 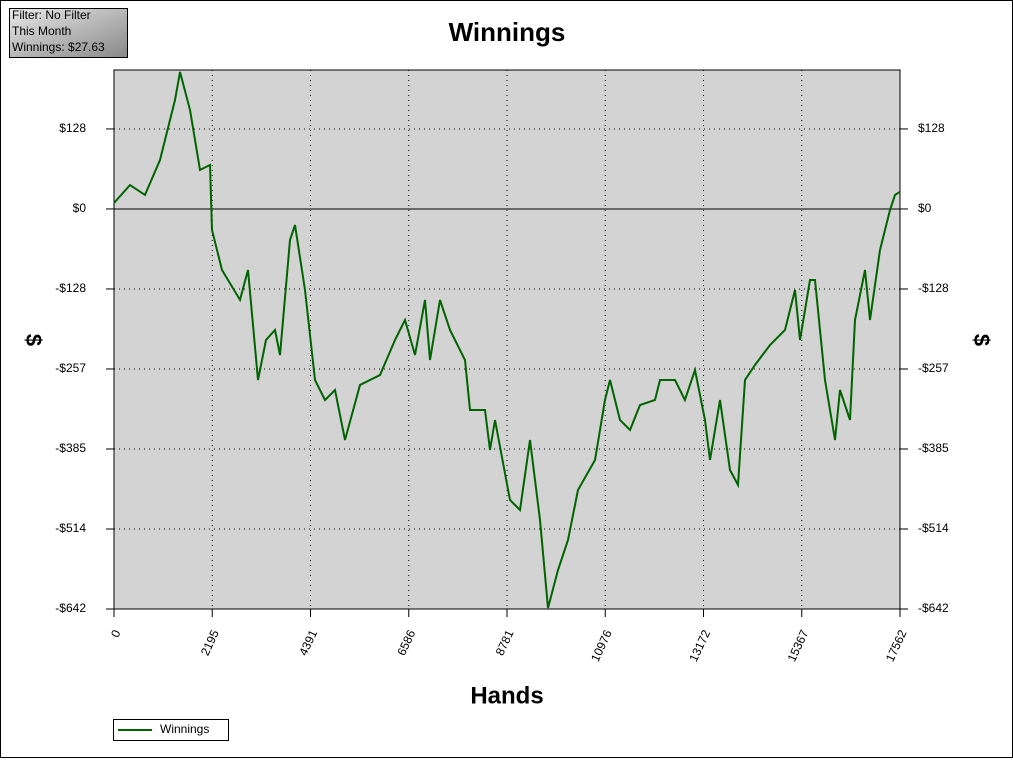 What do you see at coordinates (184, 729) in the screenshot?
I see `legend-label: Winnings` at bounding box center [184, 729].